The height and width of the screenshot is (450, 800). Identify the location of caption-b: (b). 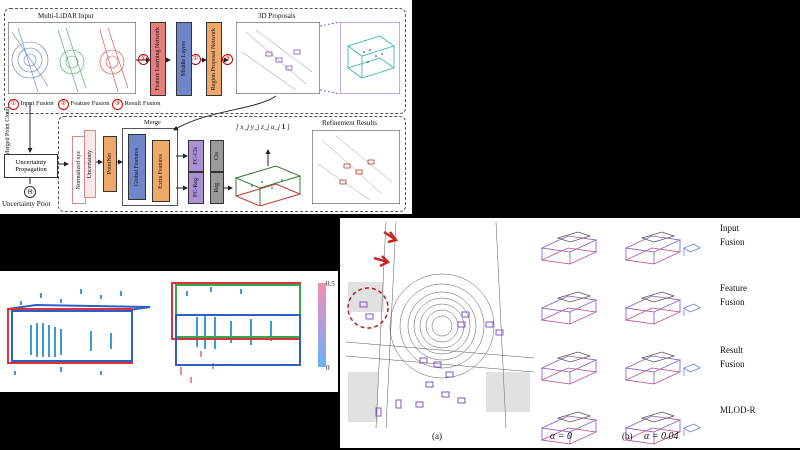
(627, 436).